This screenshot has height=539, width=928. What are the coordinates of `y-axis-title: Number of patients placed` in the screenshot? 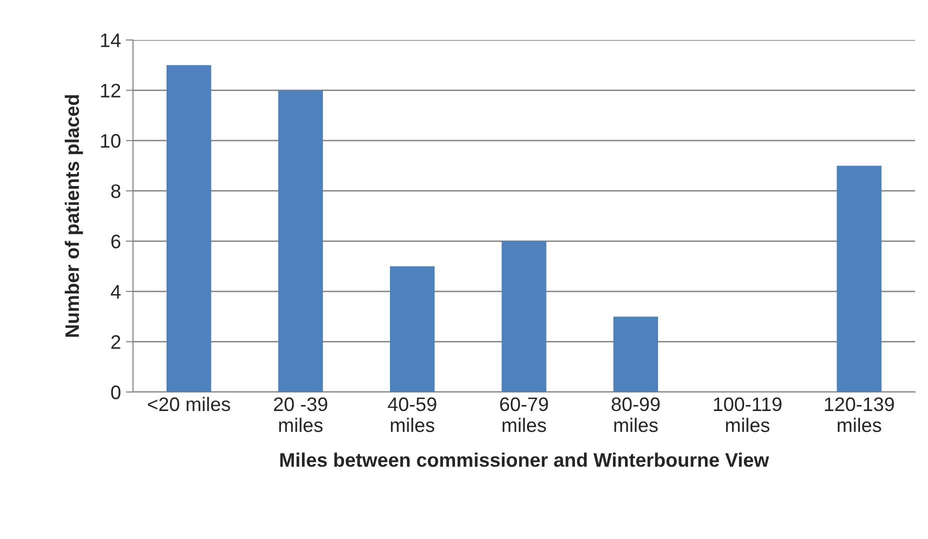 It's located at (73, 216).